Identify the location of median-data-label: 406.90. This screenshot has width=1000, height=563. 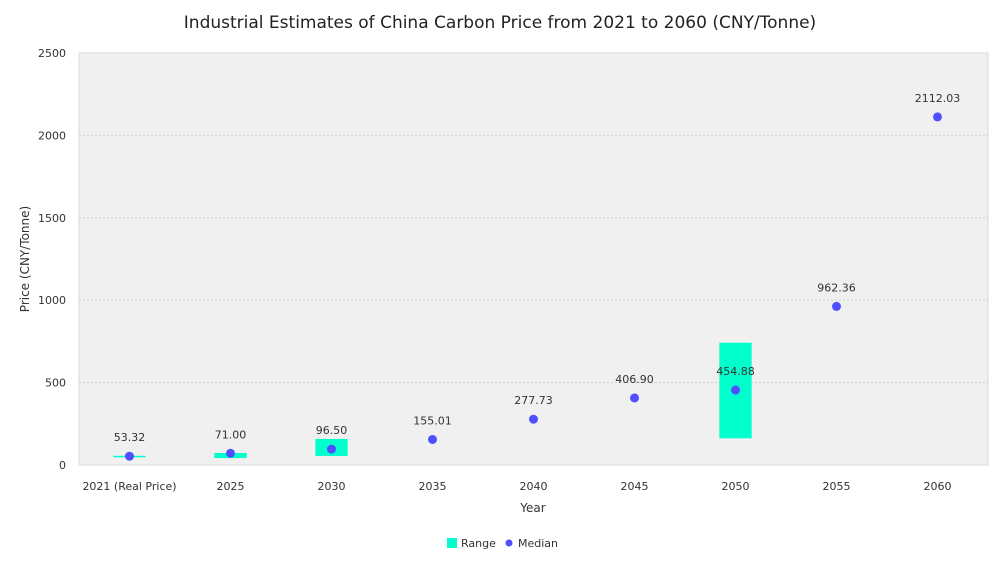
(634, 379).